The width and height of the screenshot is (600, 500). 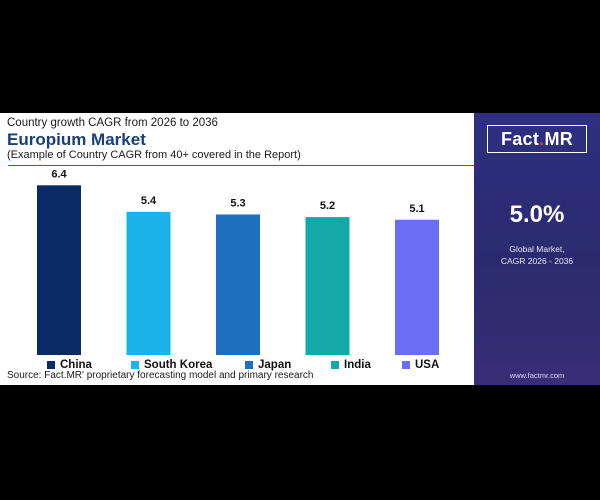 I want to click on factmr-logo: Fact. MR, so click(x=537, y=139).